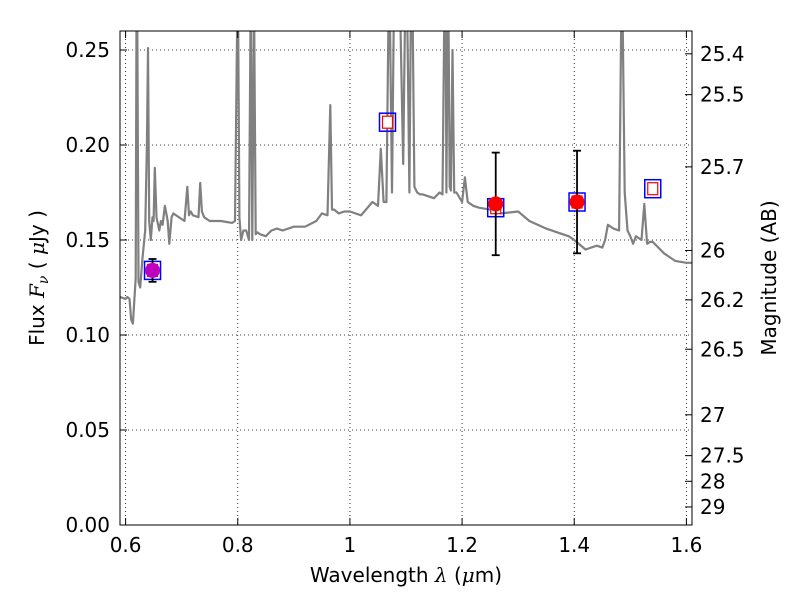 This screenshot has height=600, width=800. I want to click on x-axis-title: Wavelength λ (μm), so click(406, 575).